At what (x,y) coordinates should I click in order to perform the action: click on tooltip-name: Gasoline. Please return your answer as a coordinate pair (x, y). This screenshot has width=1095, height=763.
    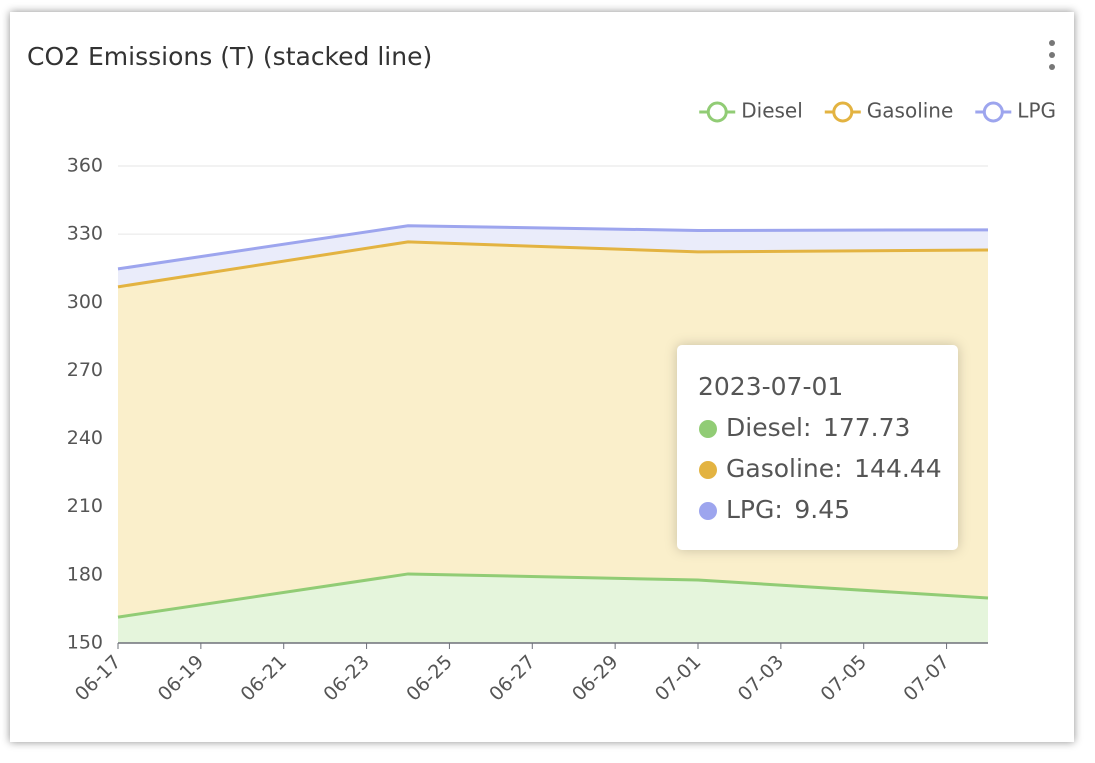
    Looking at the image, I should click on (780, 468).